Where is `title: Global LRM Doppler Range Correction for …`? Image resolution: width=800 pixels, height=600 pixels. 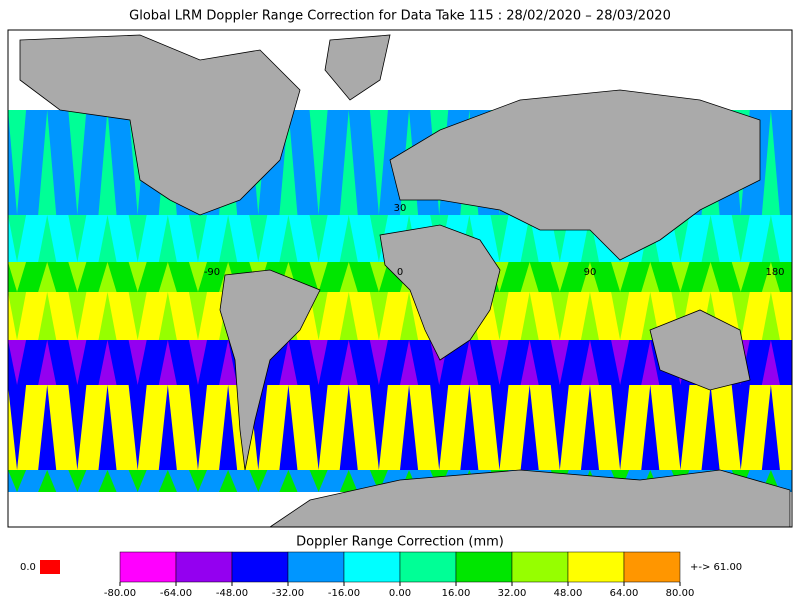 title: Global LRM Doppler Range Correction for … is located at coordinates (400, 16).